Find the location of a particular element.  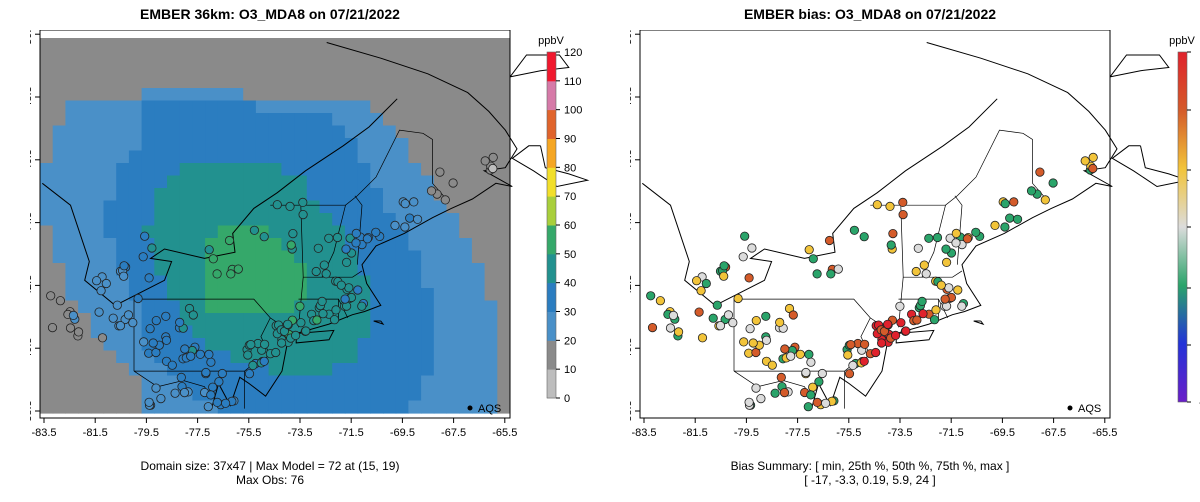

ozone-colorbar-tick-label: 100 is located at coordinates (573, 111).